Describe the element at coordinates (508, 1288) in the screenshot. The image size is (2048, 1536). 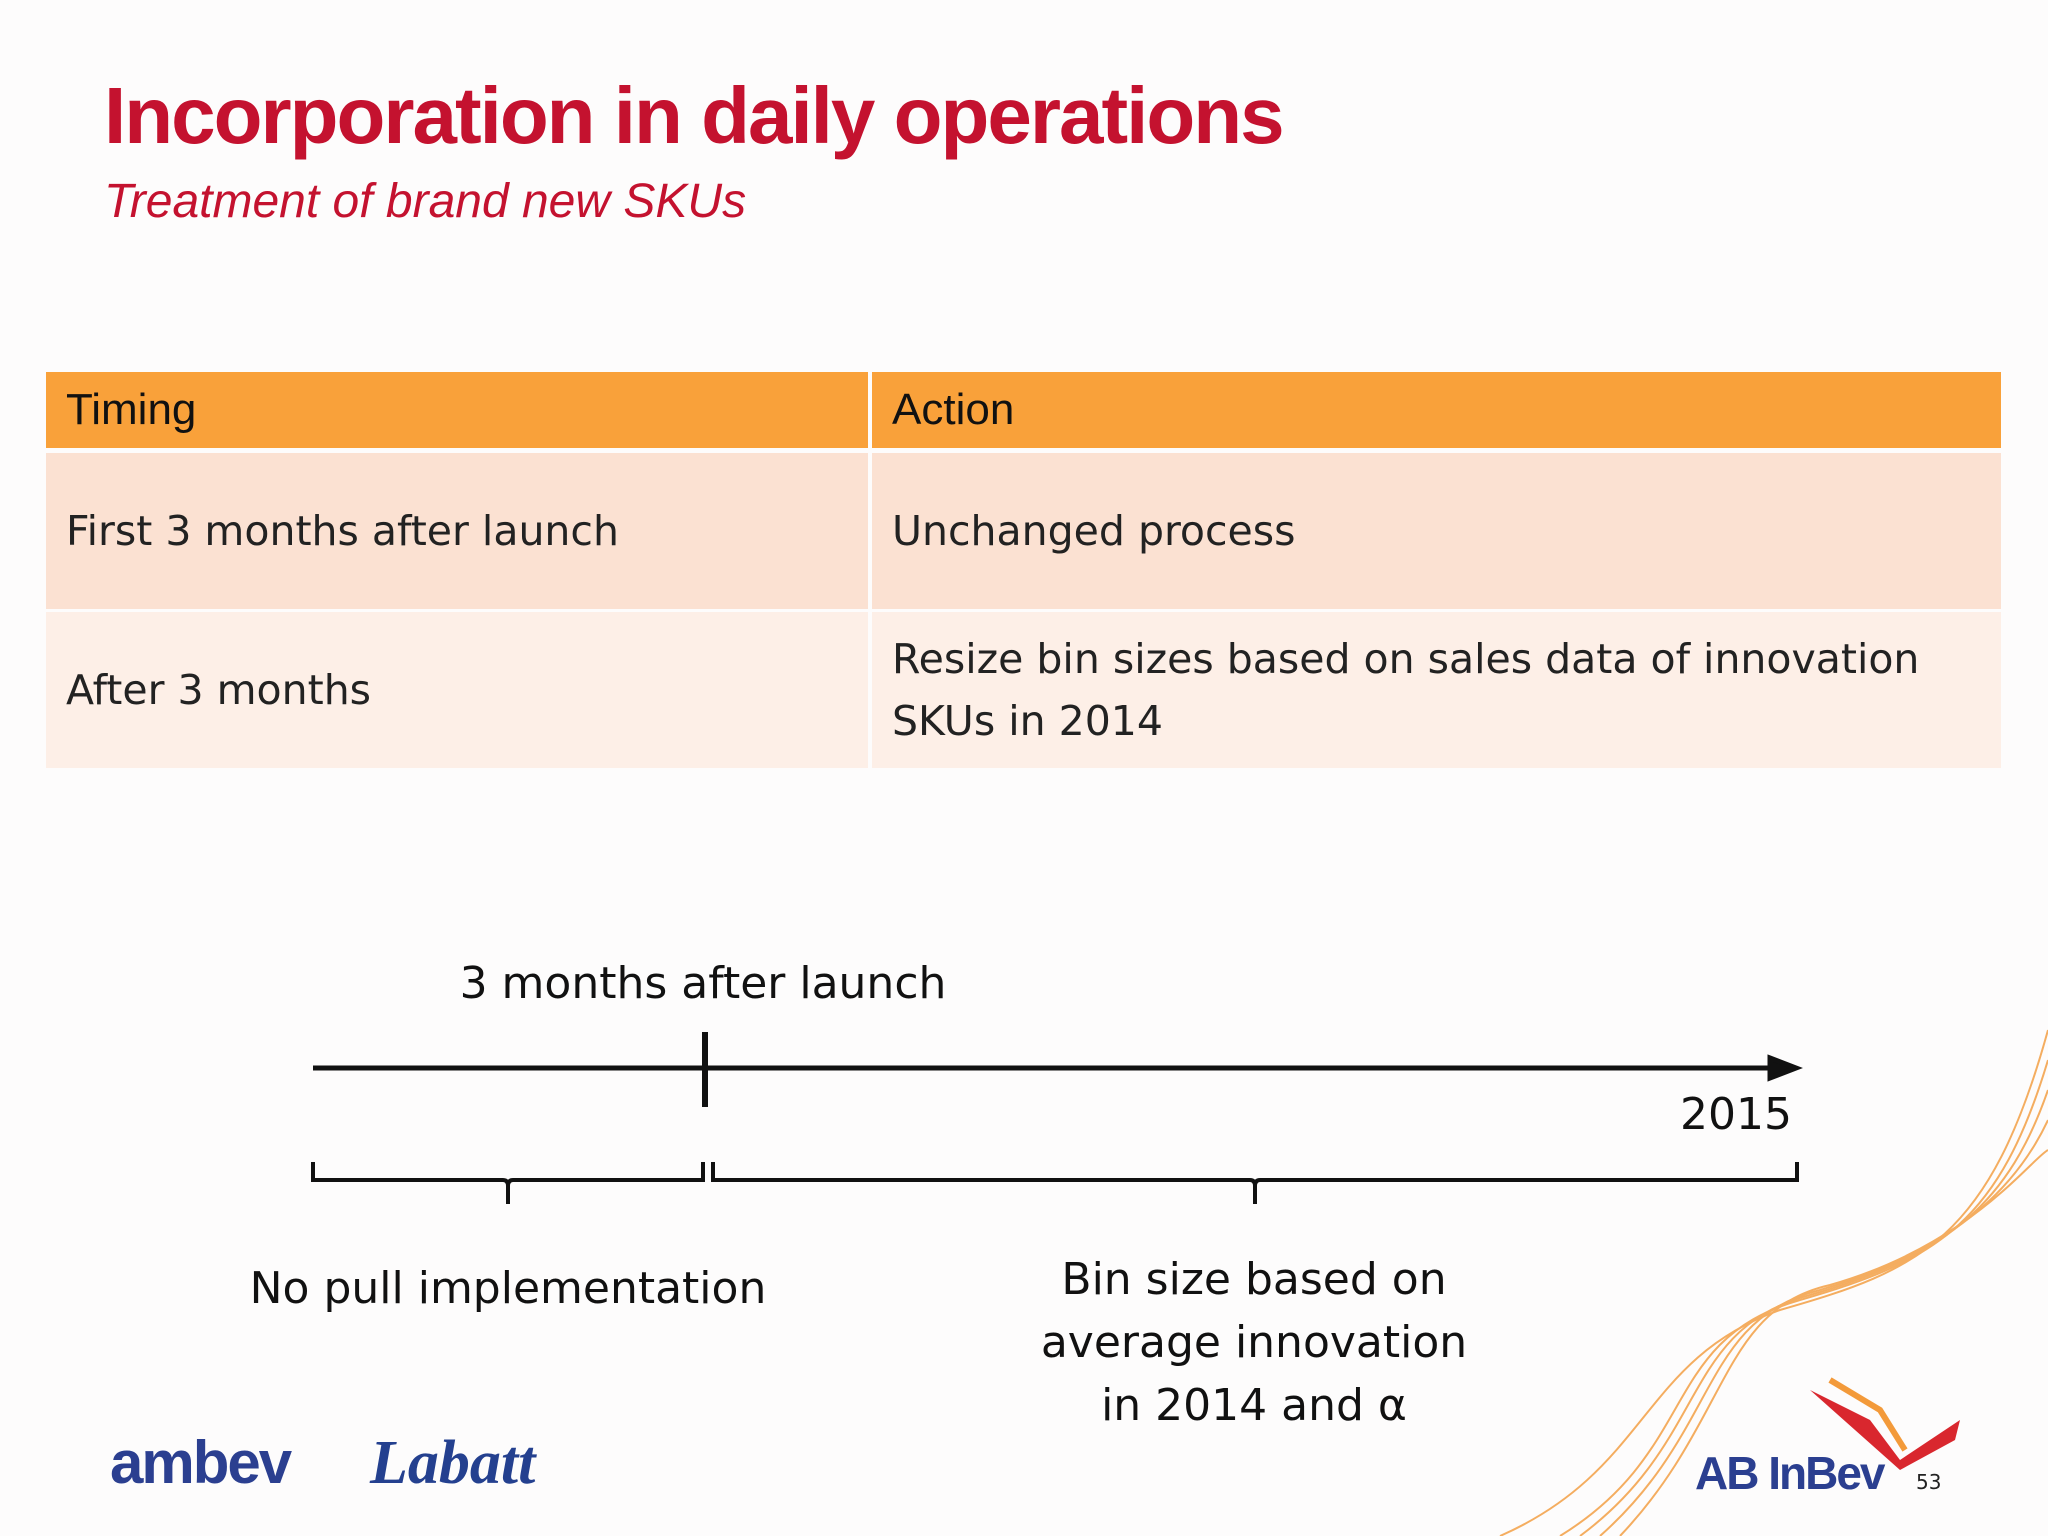
I see `segment-label: No pull implementation` at that location.